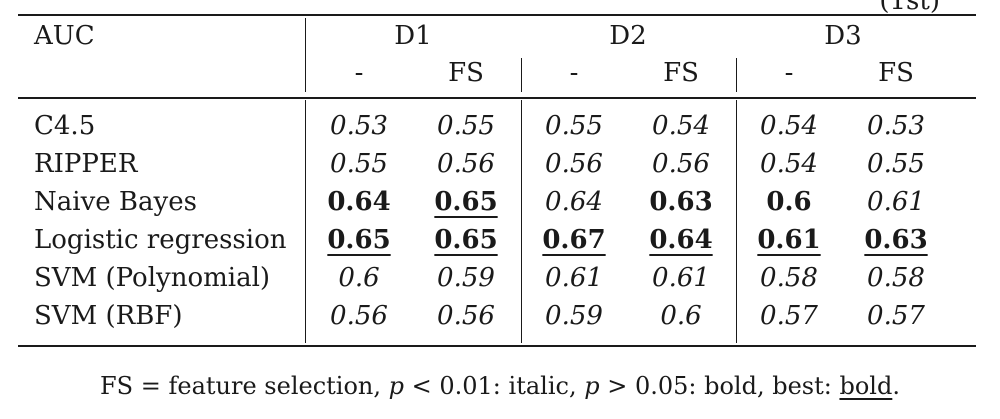  What do you see at coordinates (719, 386) in the screenshot?
I see `footnote-bold-rule: > 0.05: bold, best:` at bounding box center [719, 386].